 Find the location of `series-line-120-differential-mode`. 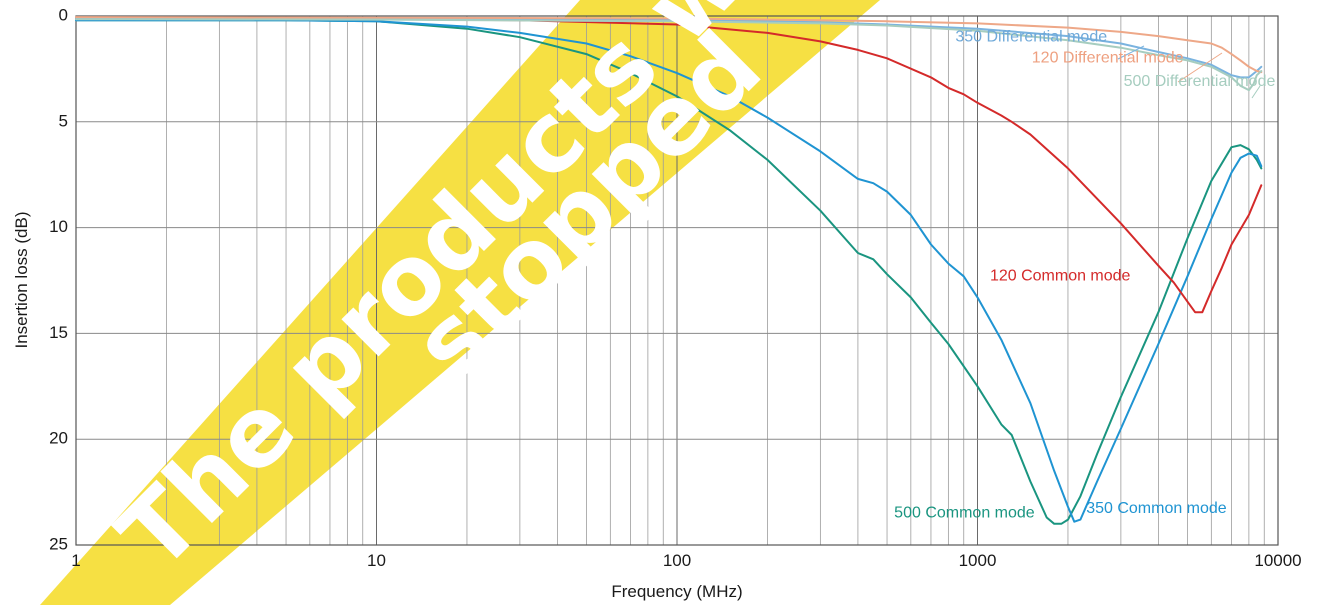

series-line-120-differential-mode is located at coordinates (669, 45).